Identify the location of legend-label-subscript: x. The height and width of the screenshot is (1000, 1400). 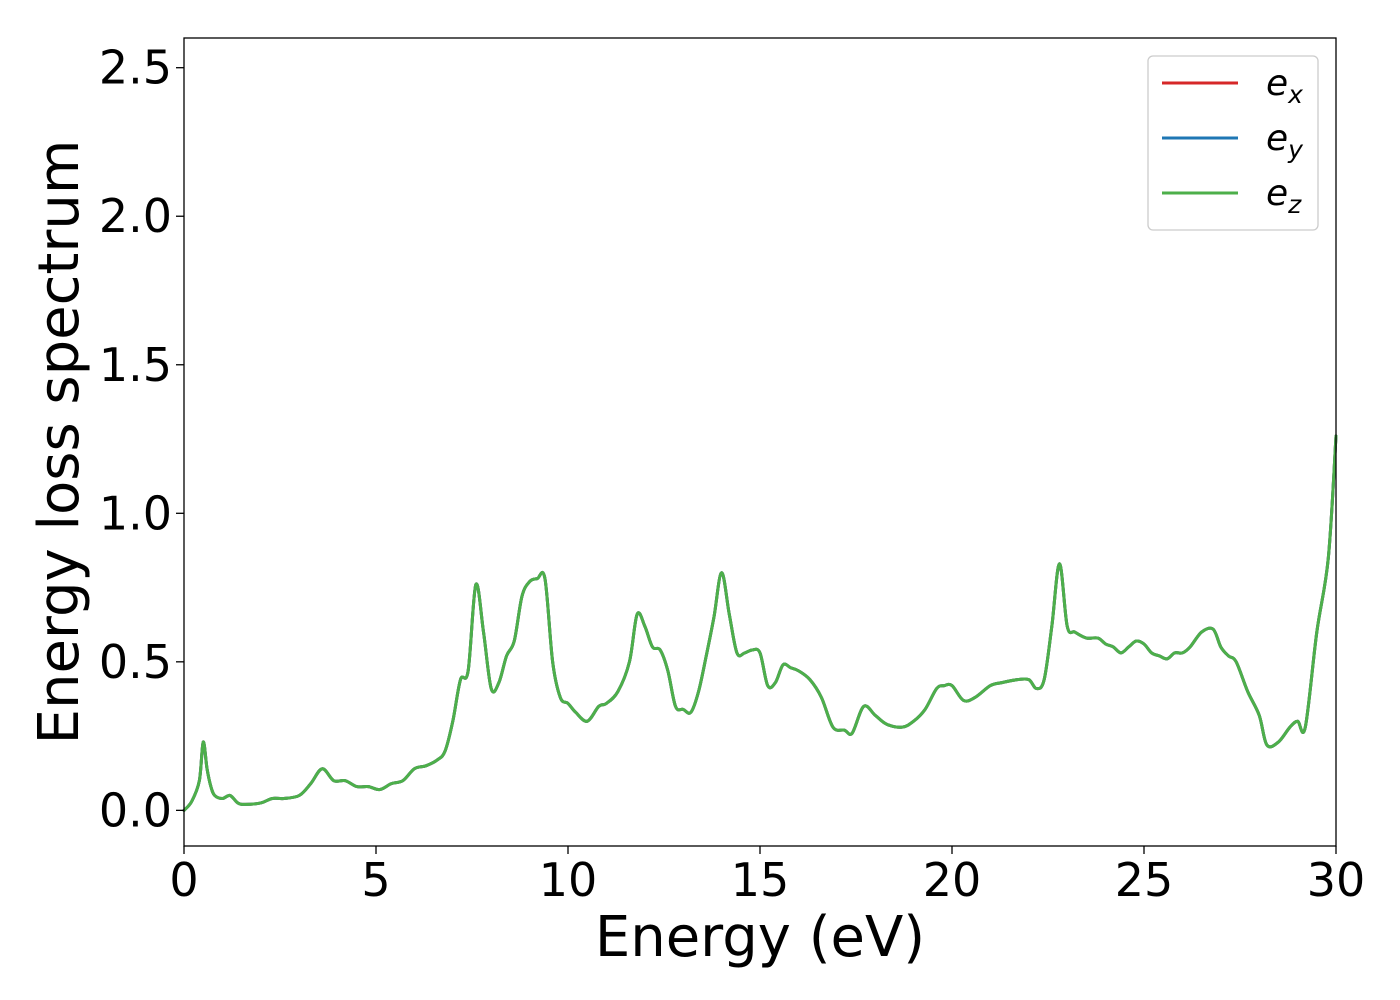
(1295, 94).